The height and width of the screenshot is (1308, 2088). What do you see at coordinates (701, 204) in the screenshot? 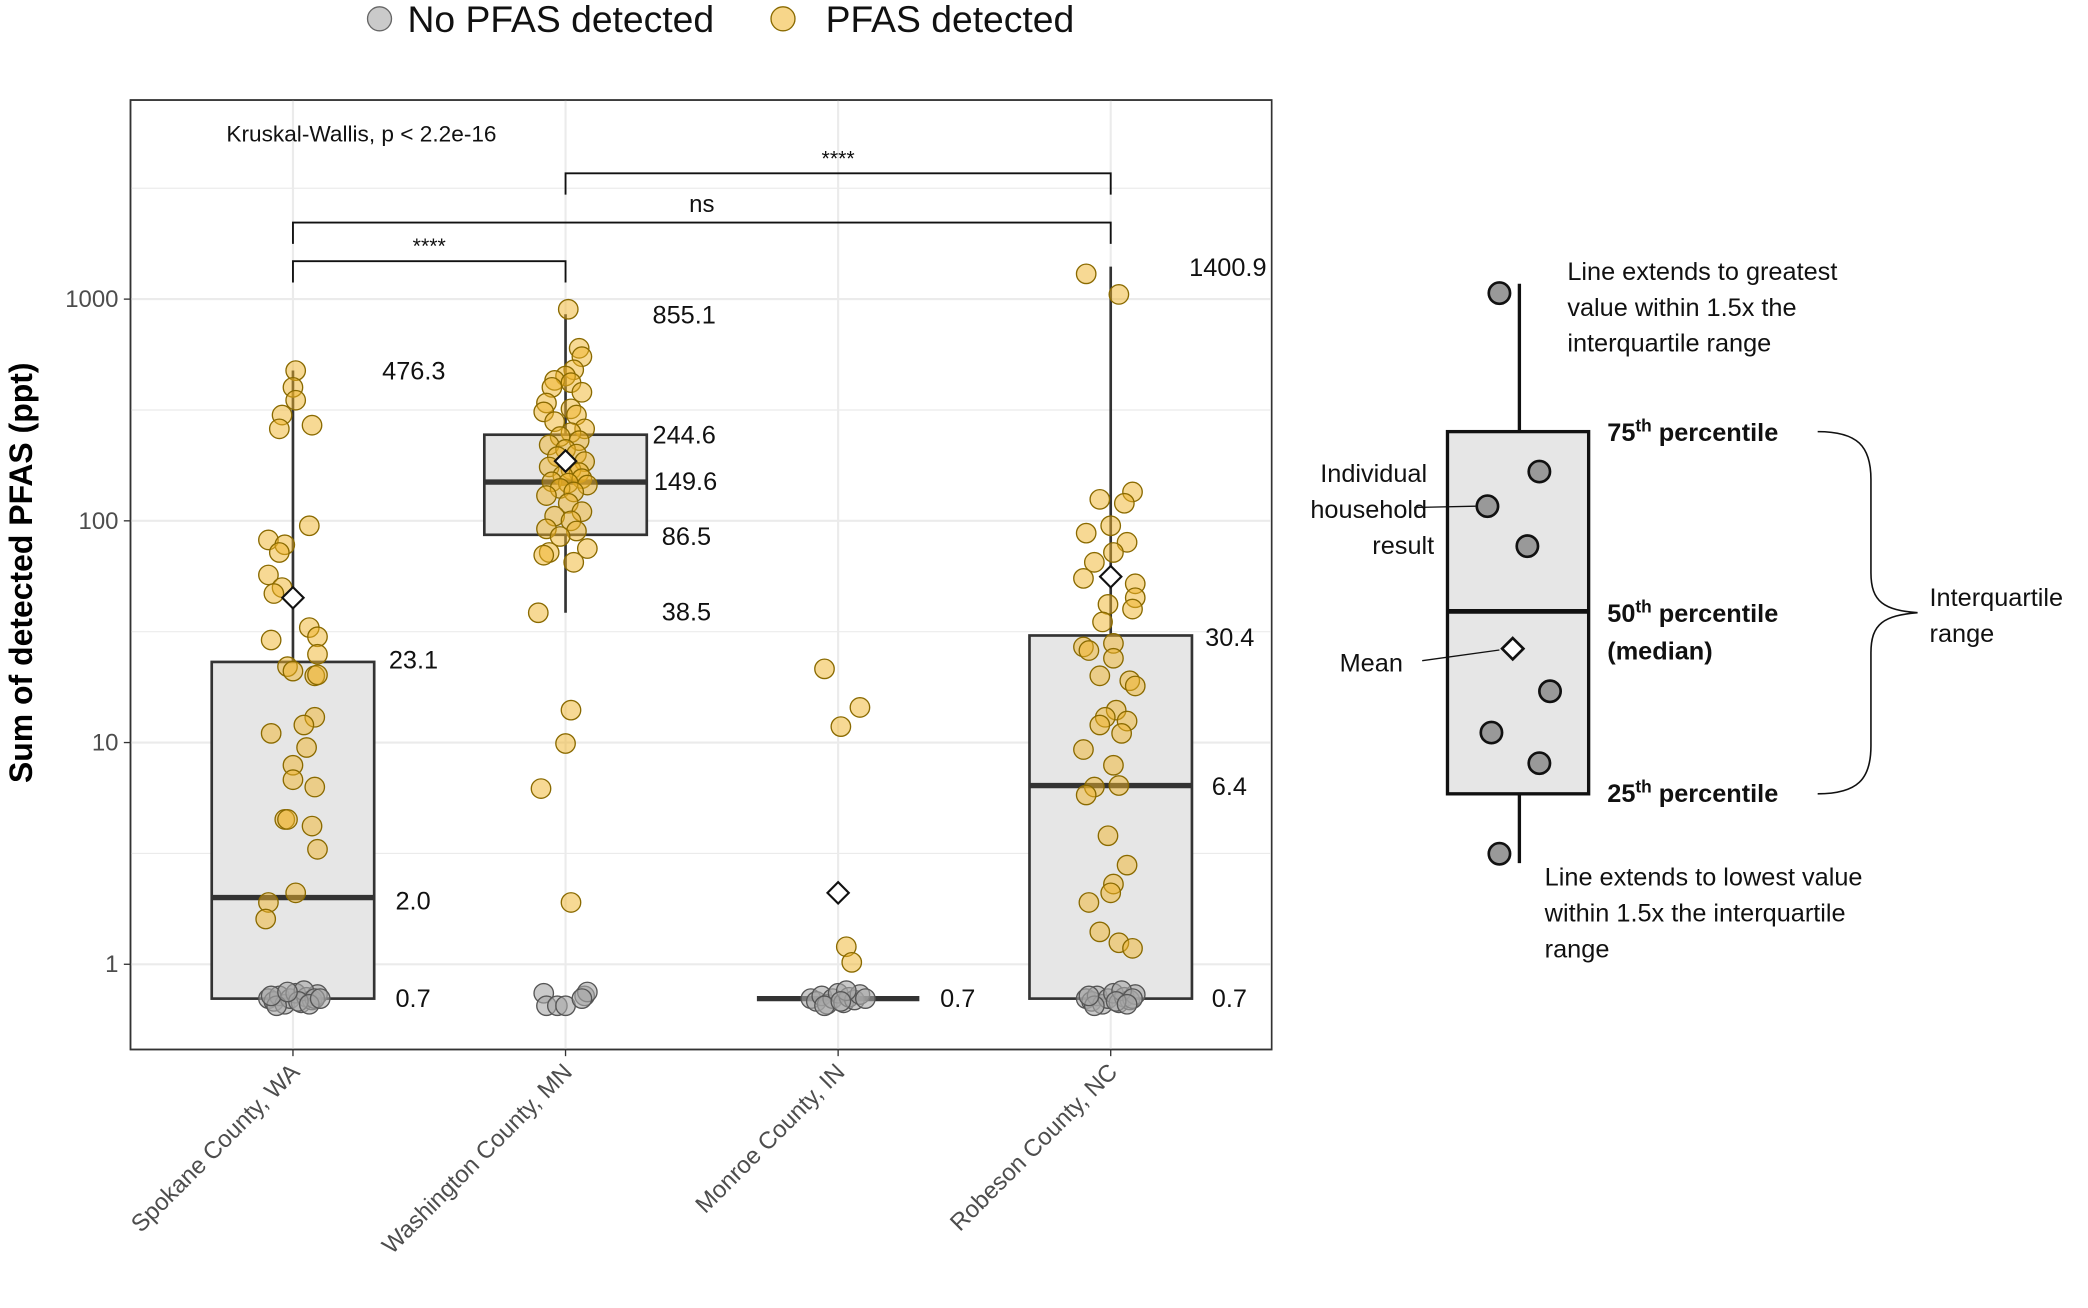
I see `significance-label: ns` at bounding box center [701, 204].